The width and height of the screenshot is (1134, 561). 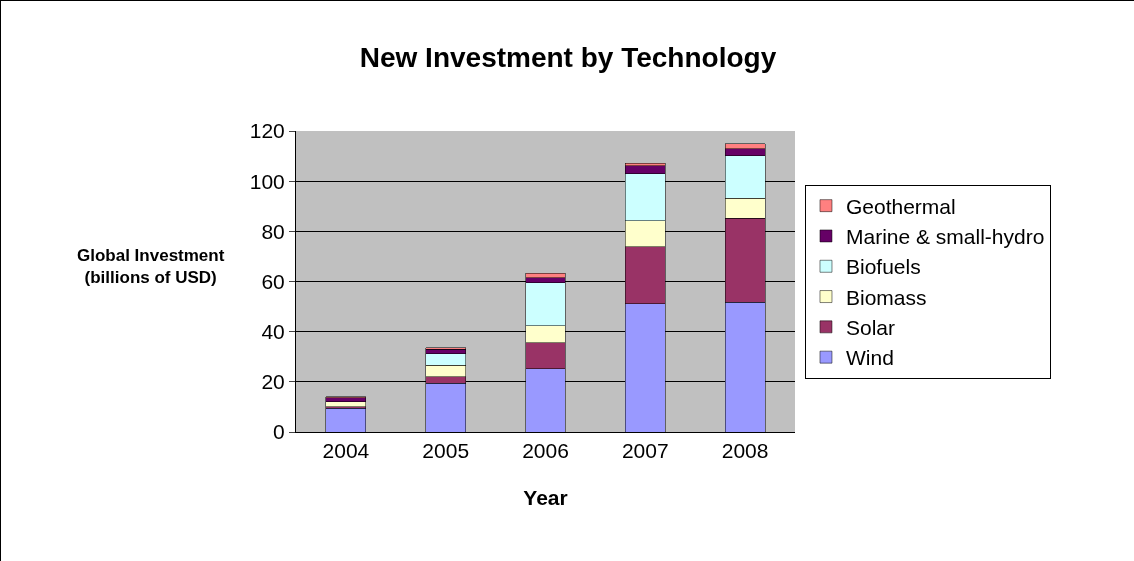 What do you see at coordinates (267, 131) in the screenshot?
I see `y-tick-label: 120` at bounding box center [267, 131].